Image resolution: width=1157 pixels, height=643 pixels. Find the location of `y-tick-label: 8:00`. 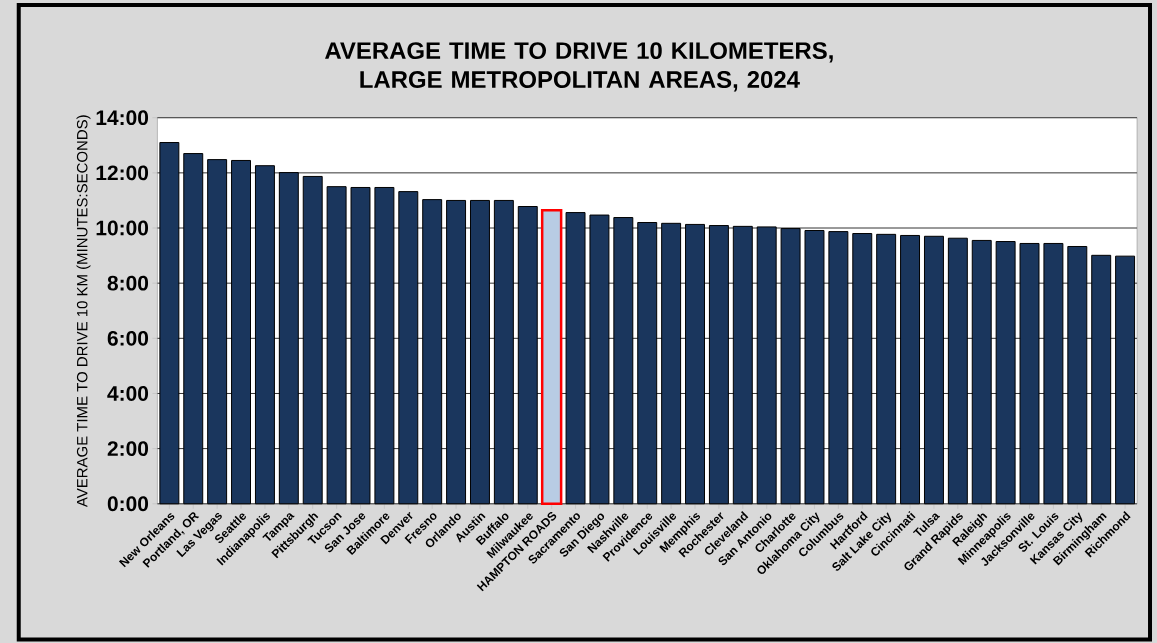

y-tick-label: 8:00 is located at coordinates (128, 283).